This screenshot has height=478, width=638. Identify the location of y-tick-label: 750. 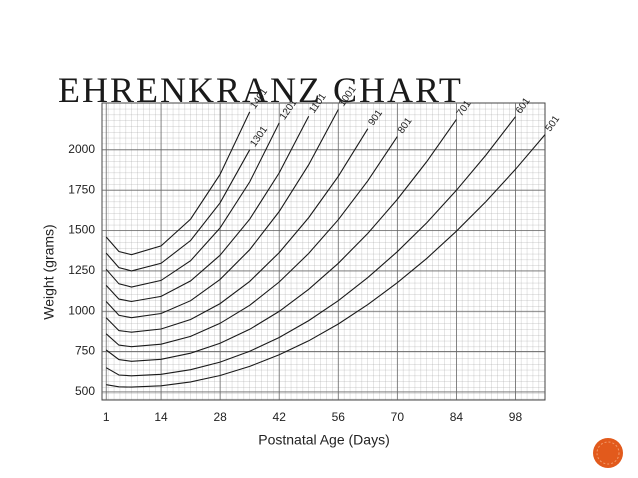
(85, 351).